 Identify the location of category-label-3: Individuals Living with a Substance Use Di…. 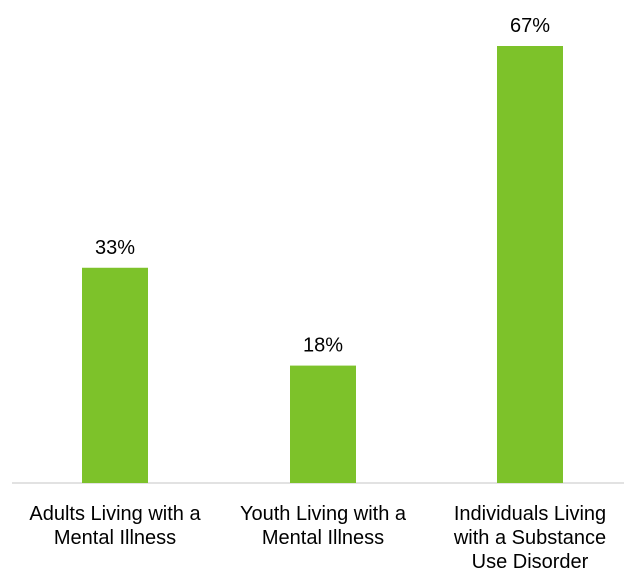
(529, 538).